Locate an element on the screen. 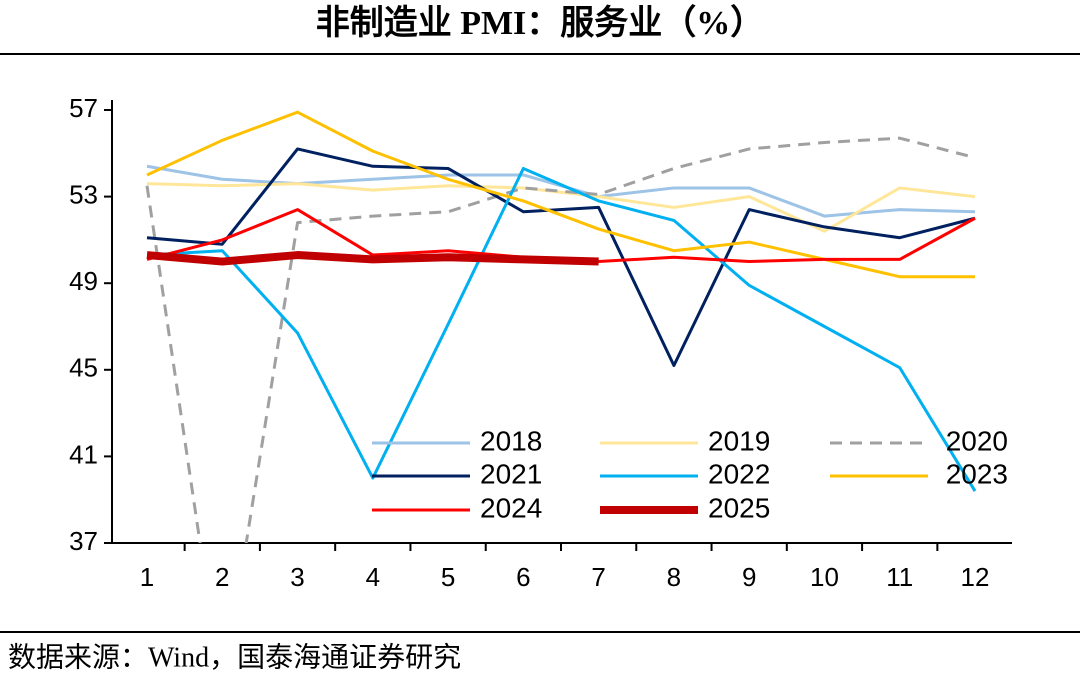  x-tick-label: 9 is located at coordinates (749, 577).